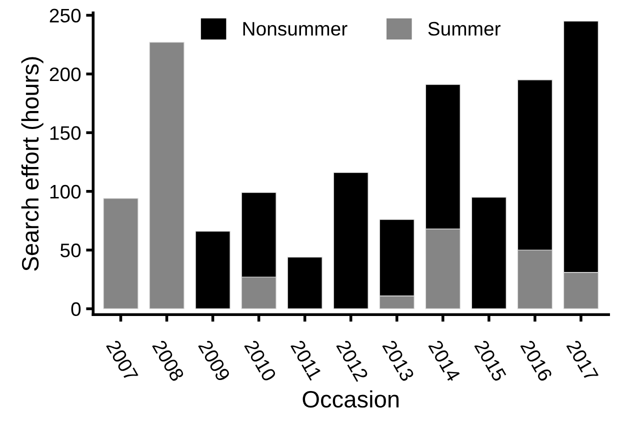 The height and width of the screenshot is (431, 621). What do you see at coordinates (65, 133) in the screenshot?
I see `y-tick-label: 150` at bounding box center [65, 133].